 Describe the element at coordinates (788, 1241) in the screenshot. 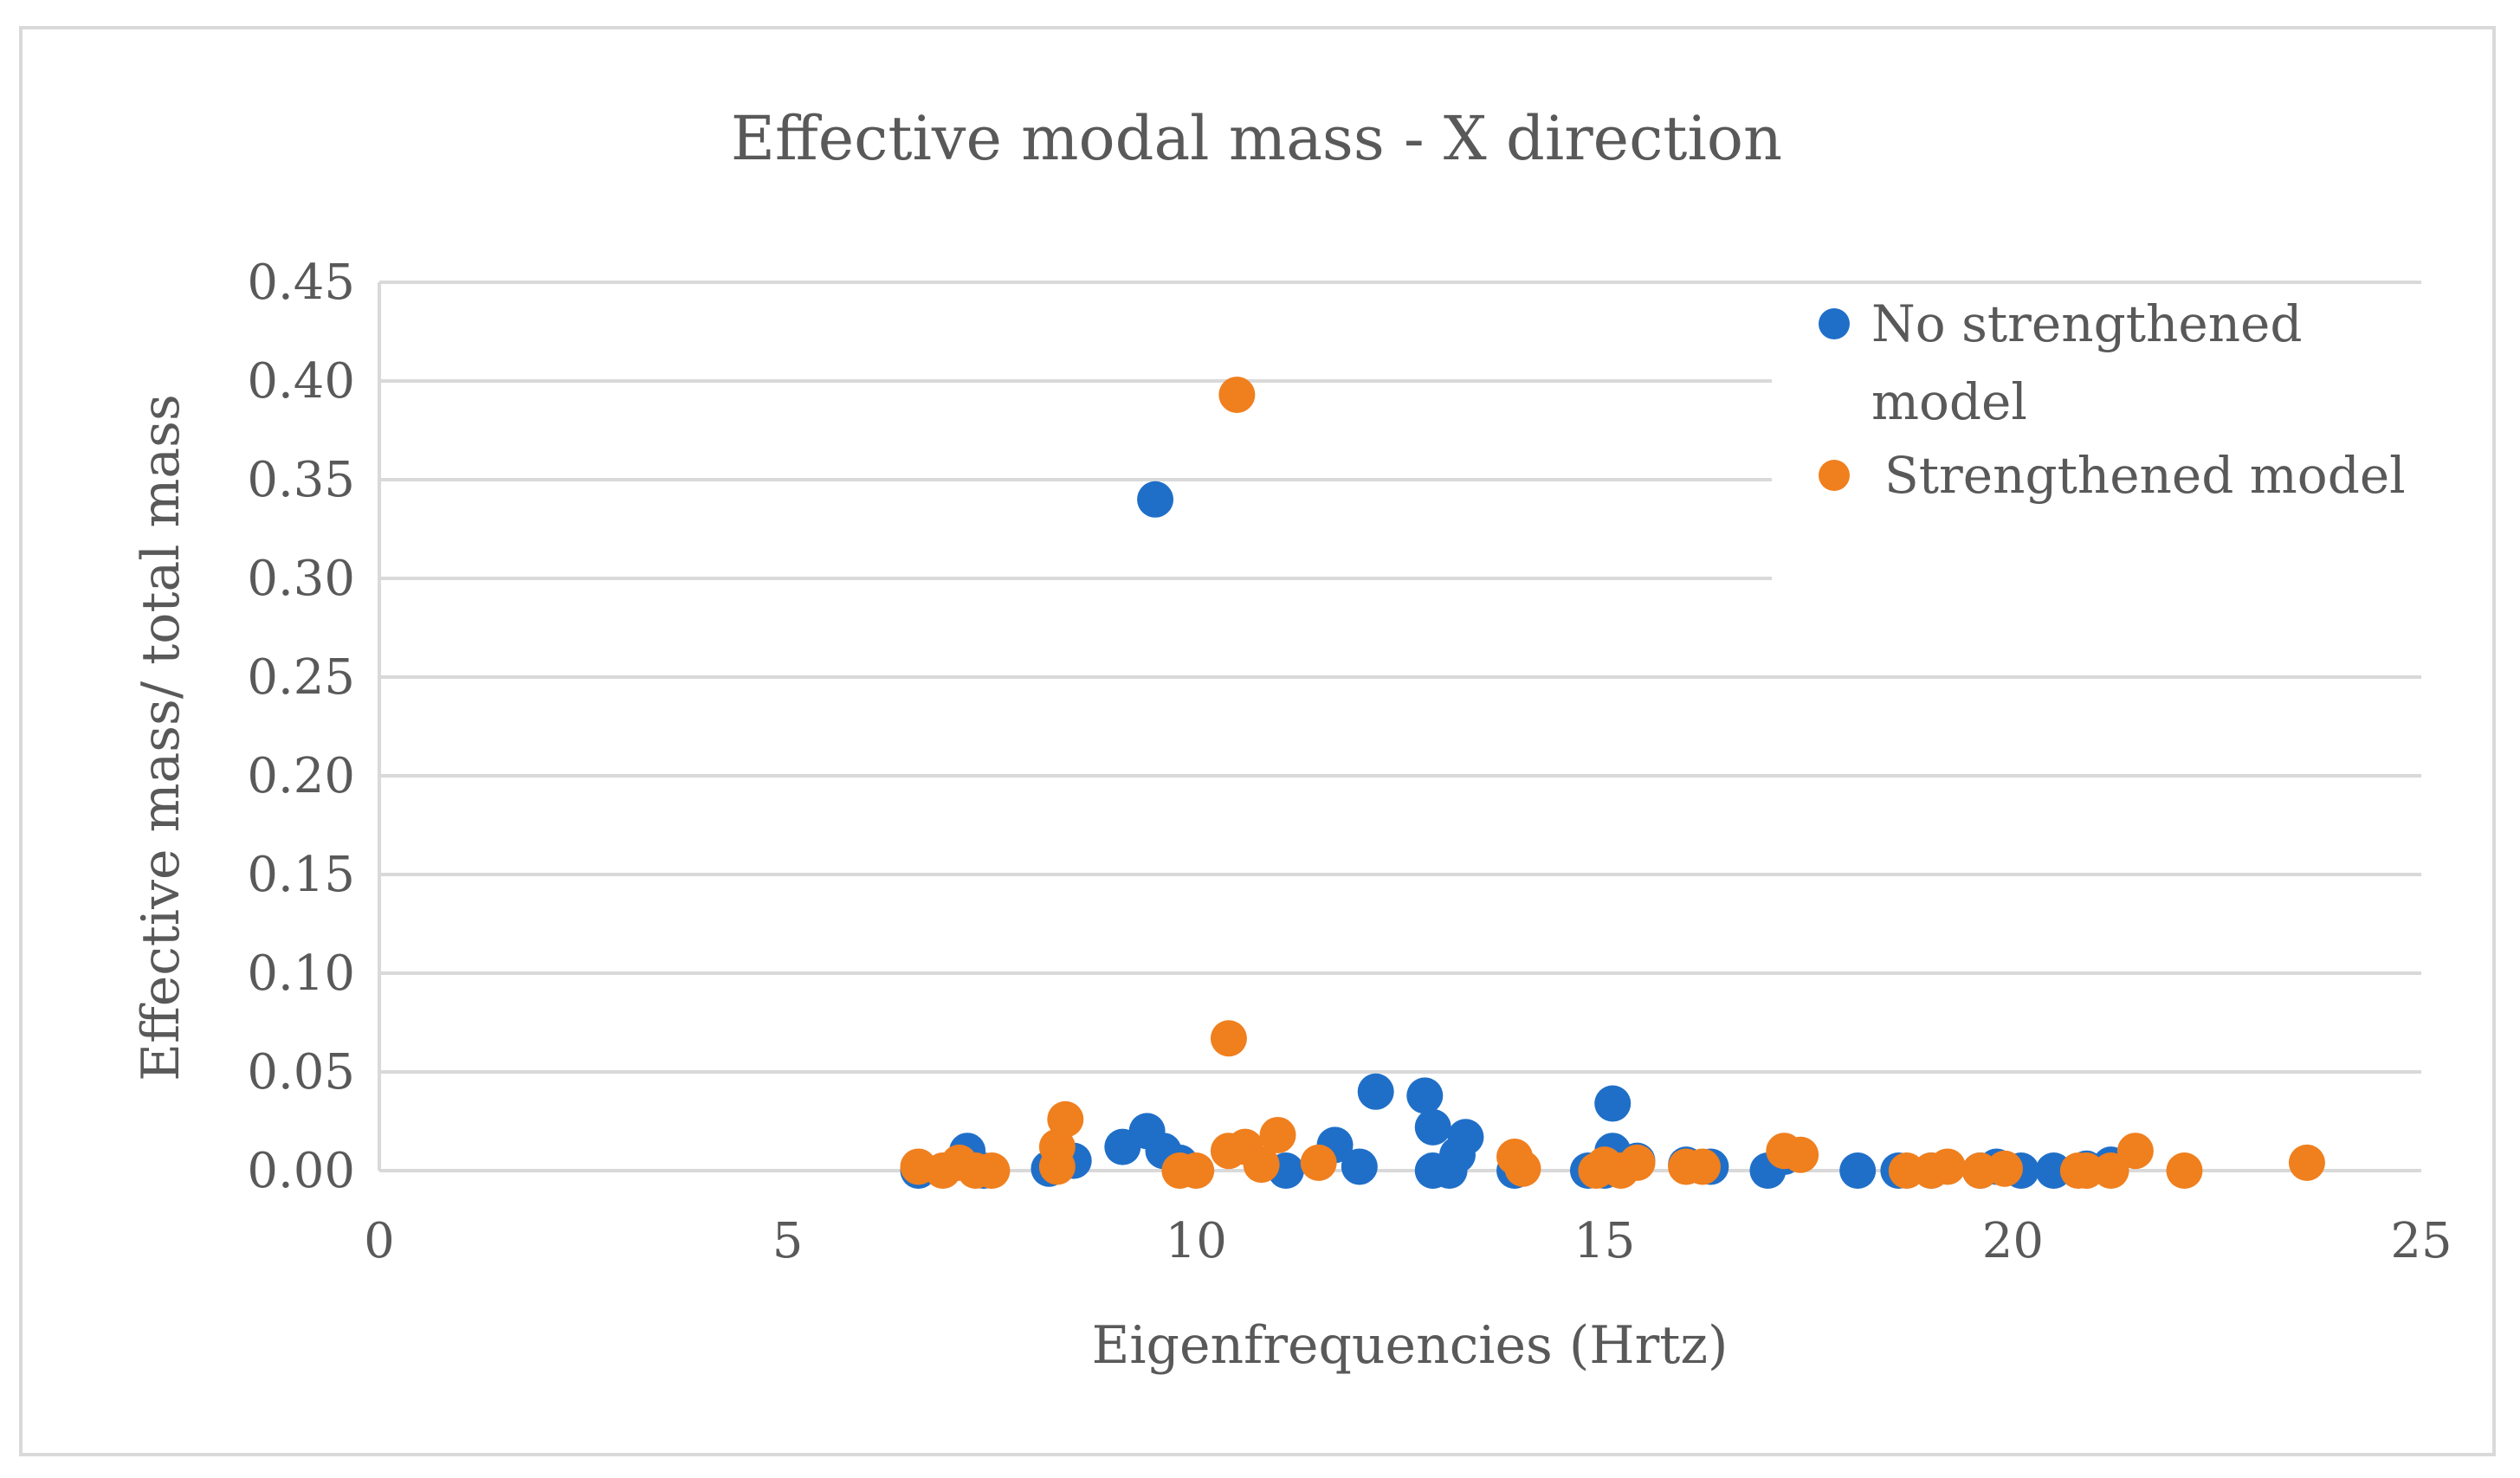

I see `x-tick-label: 5` at that location.